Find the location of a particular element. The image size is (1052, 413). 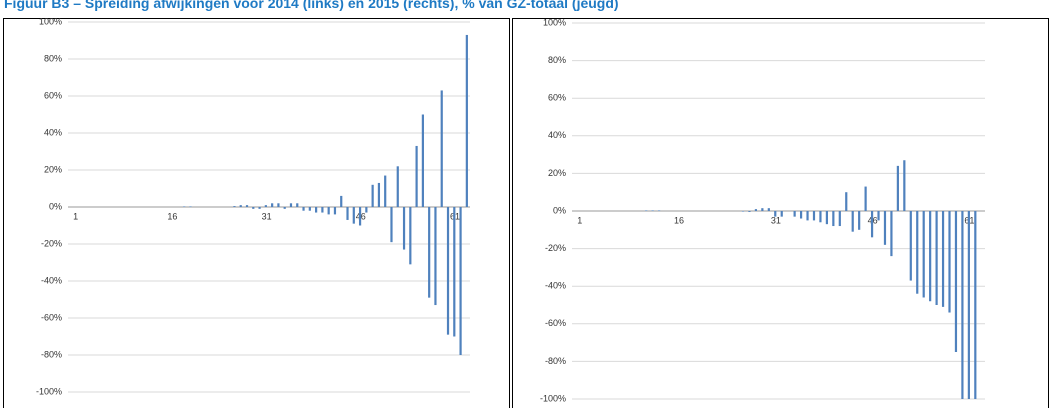

x-tick-label: 31 is located at coordinates (776, 220).